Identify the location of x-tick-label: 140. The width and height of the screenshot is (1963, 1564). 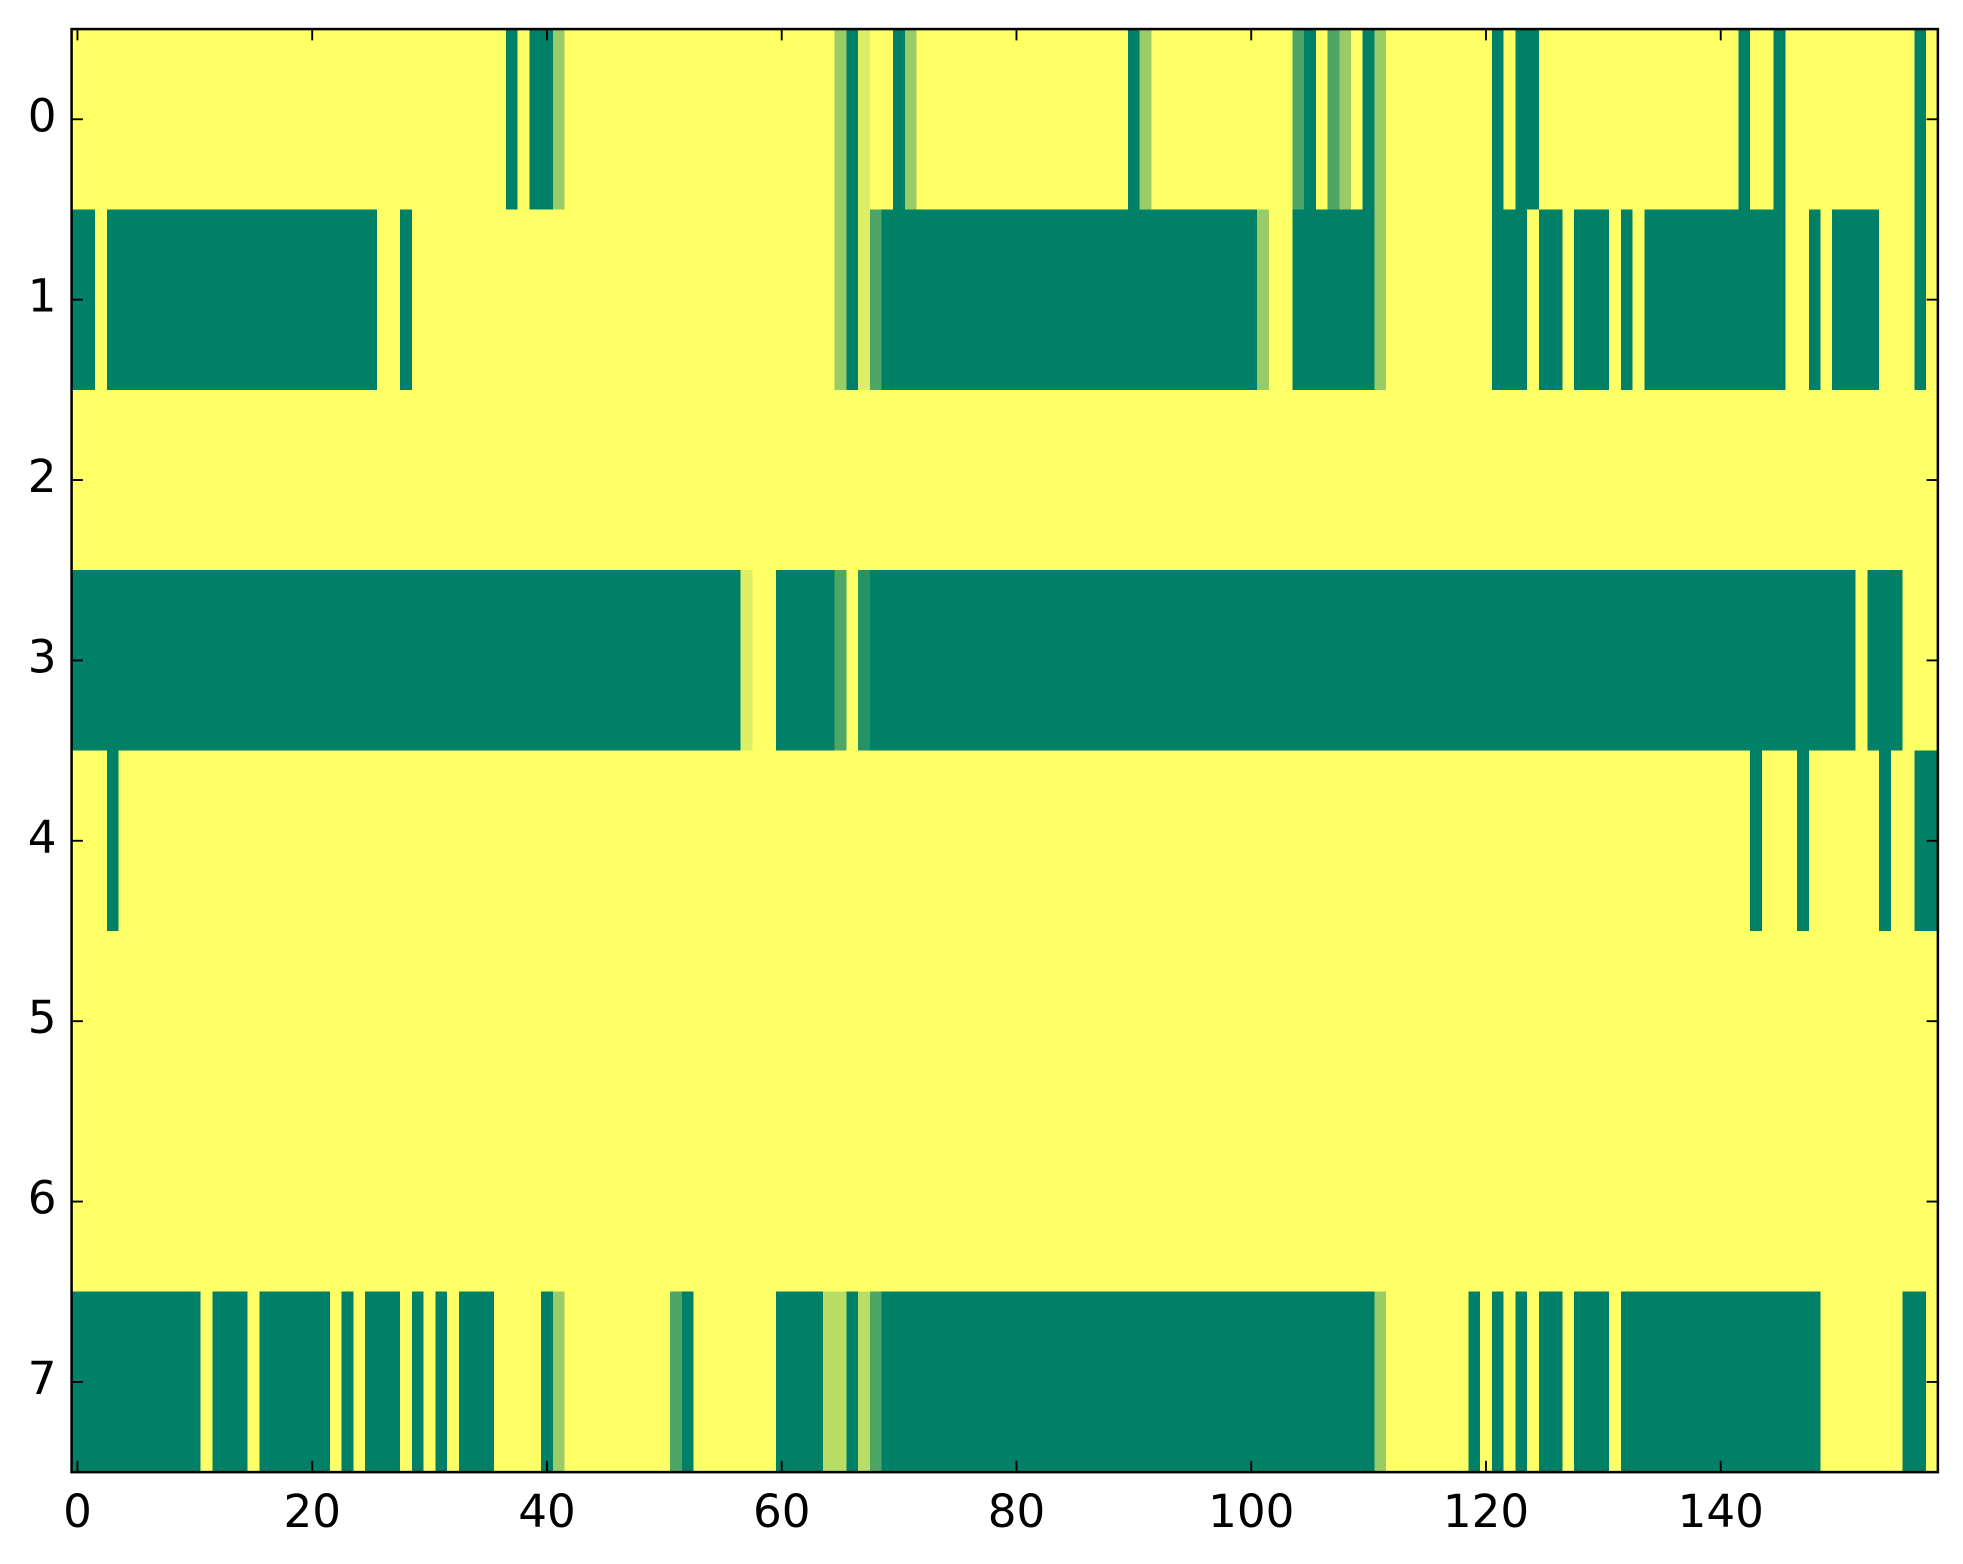
(1721, 1511).